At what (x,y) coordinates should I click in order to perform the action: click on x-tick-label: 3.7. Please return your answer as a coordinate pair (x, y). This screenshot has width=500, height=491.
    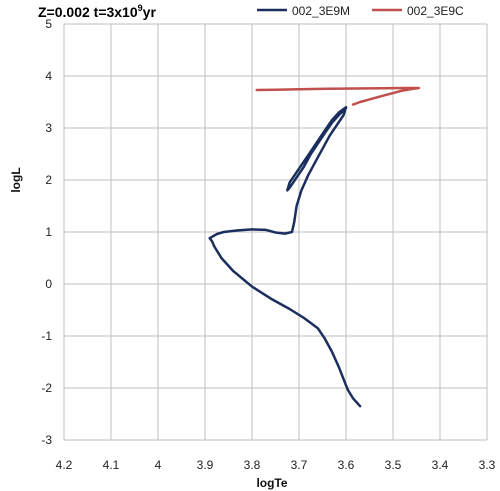
    Looking at the image, I should click on (299, 465).